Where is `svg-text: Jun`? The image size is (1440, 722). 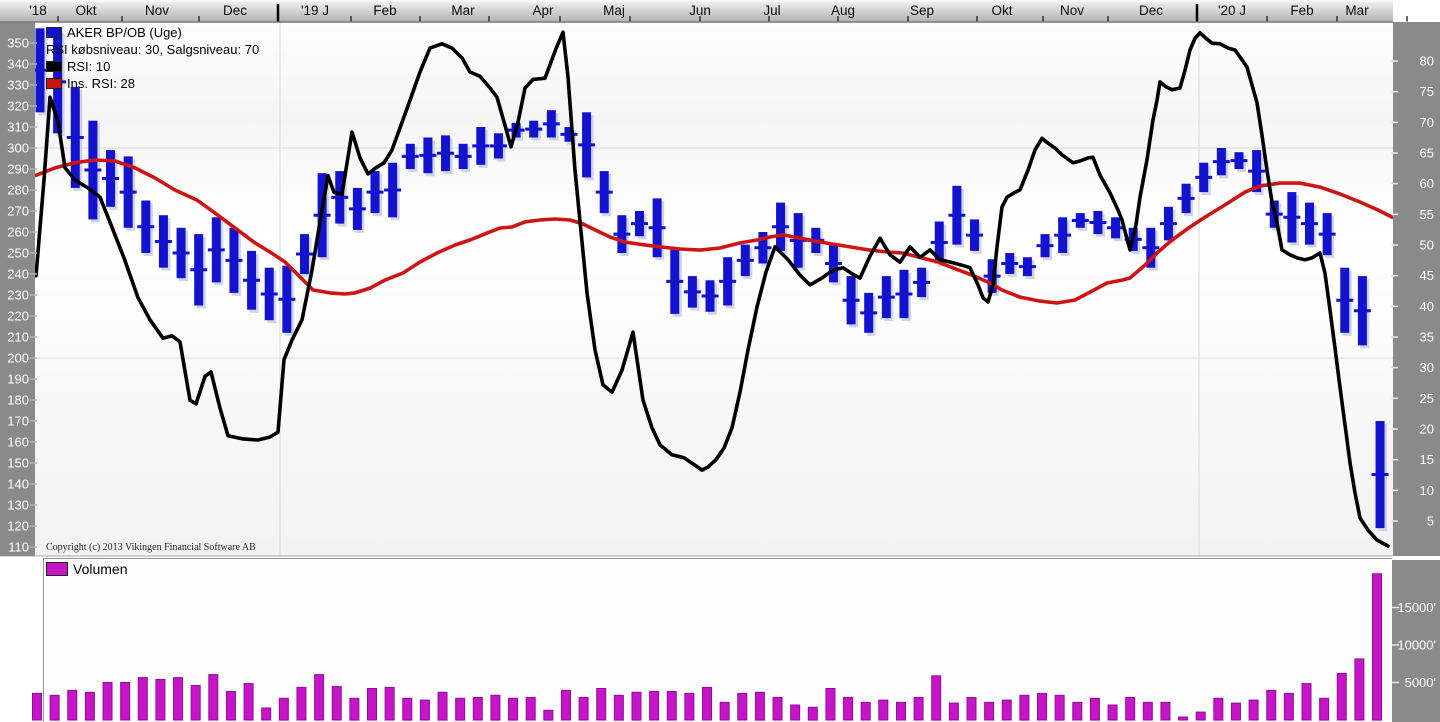 svg-text: Jun is located at coordinates (700, 10).